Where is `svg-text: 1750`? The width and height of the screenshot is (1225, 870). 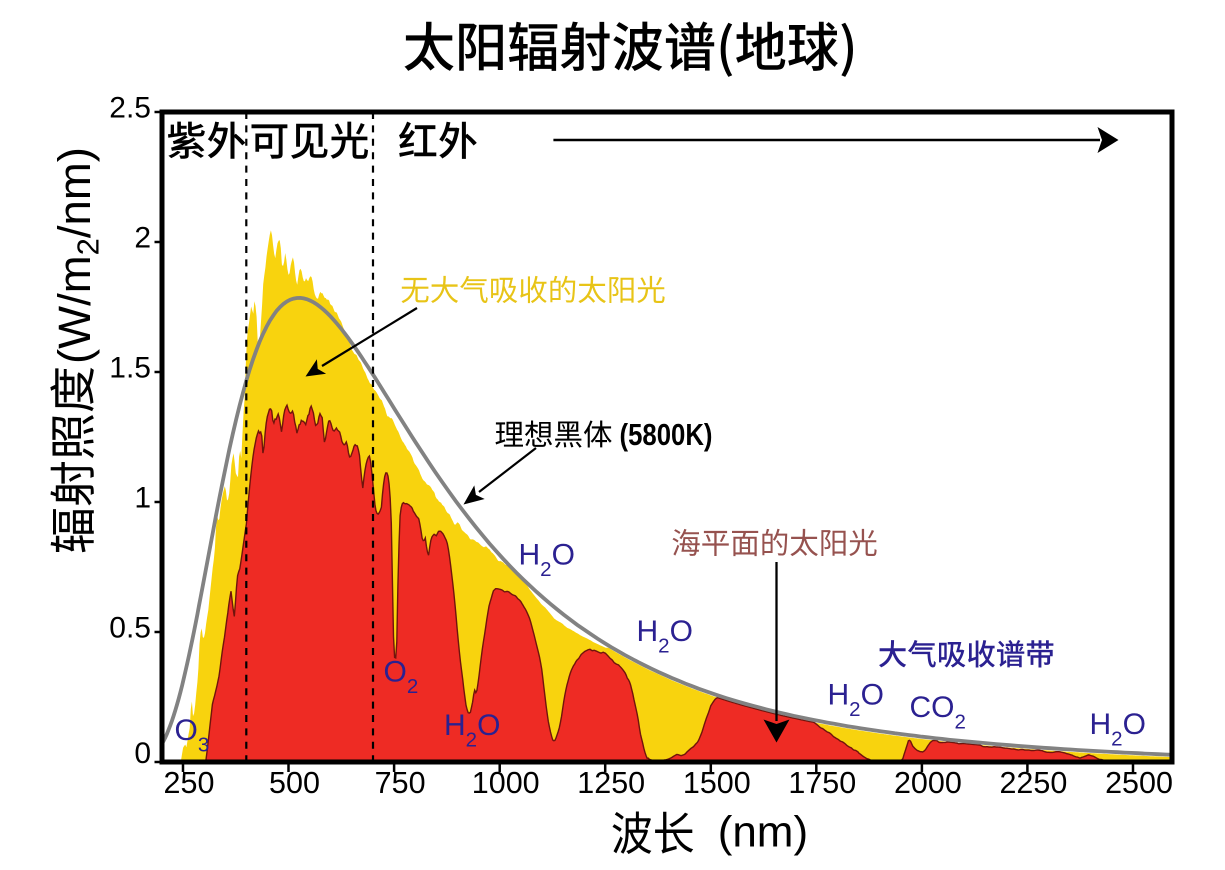
svg-text: 1750 is located at coordinates (822, 783).